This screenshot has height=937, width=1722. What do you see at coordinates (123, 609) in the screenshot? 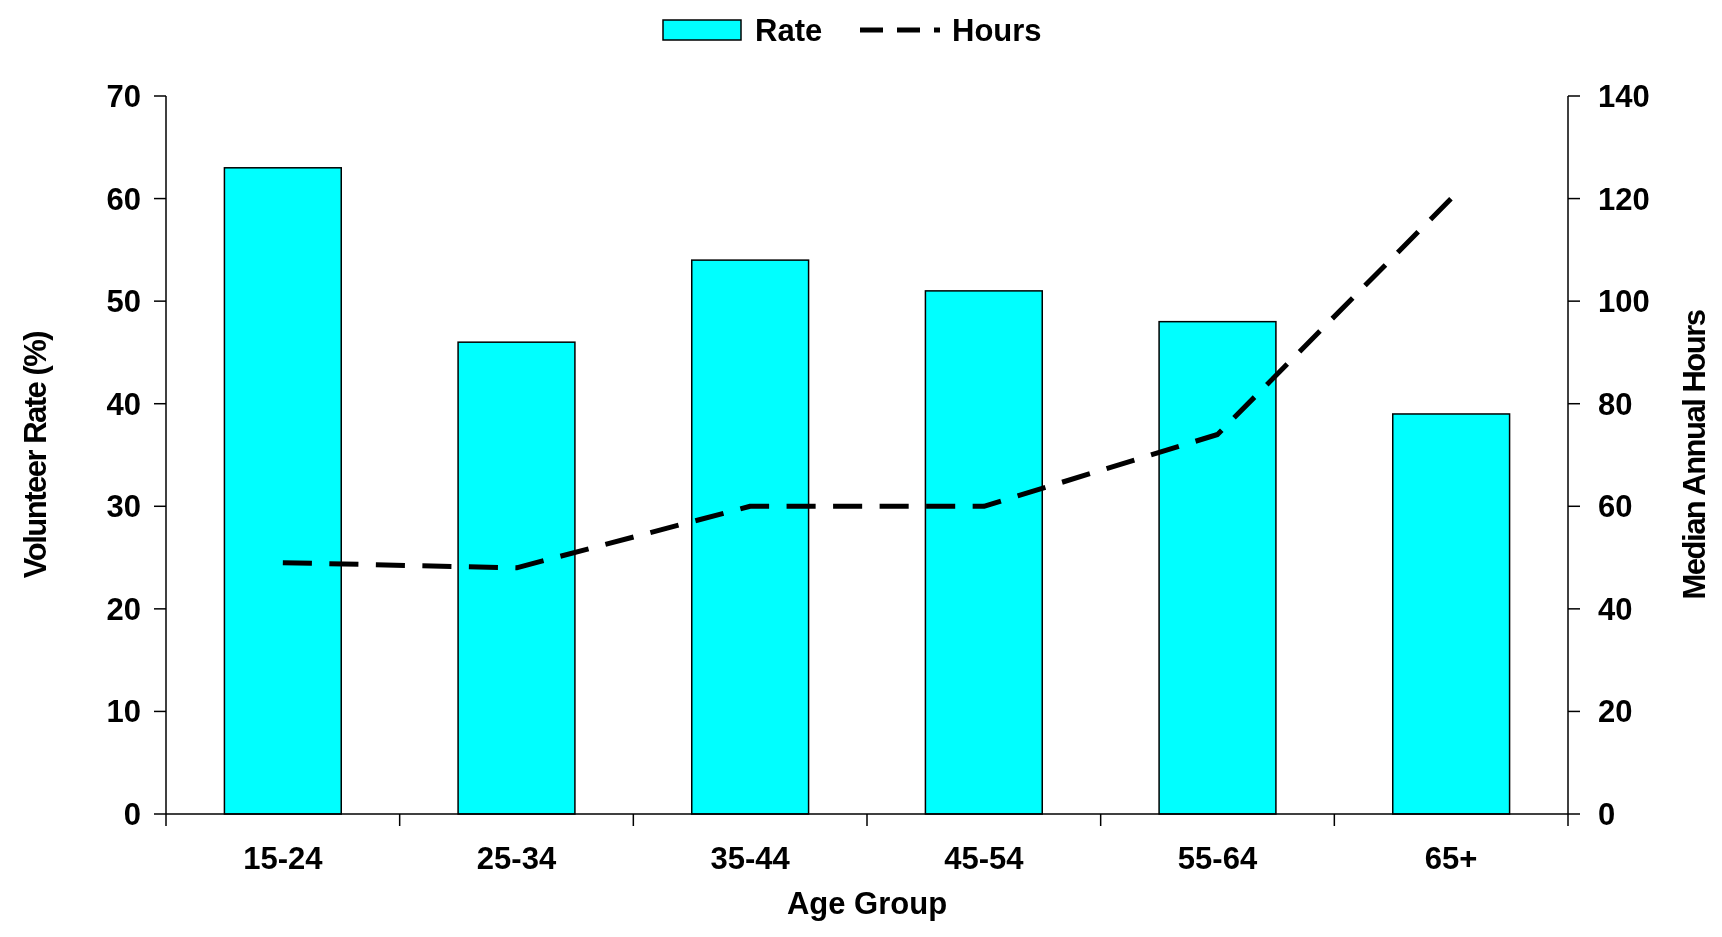
I see `y-tick-label: 20` at bounding box center [123, 609].